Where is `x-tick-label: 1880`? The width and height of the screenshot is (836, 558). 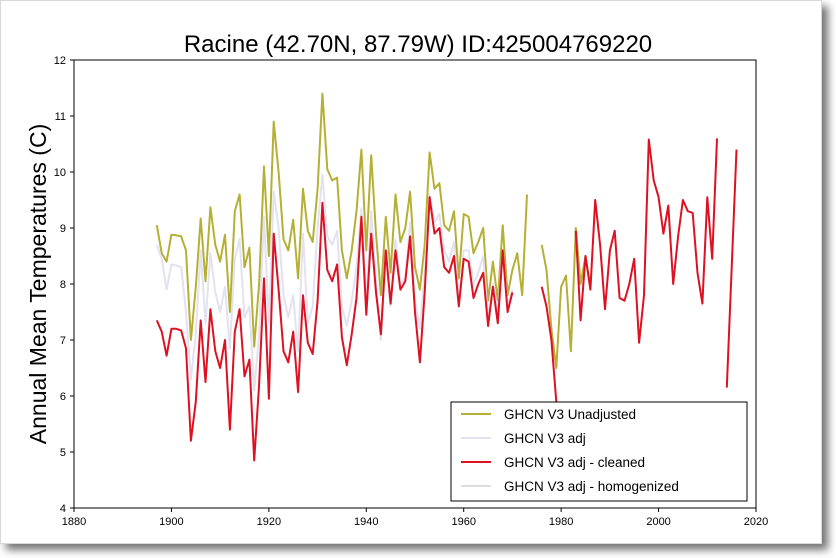 x-tick-label: 1880 is located at coordinates (74, 522).